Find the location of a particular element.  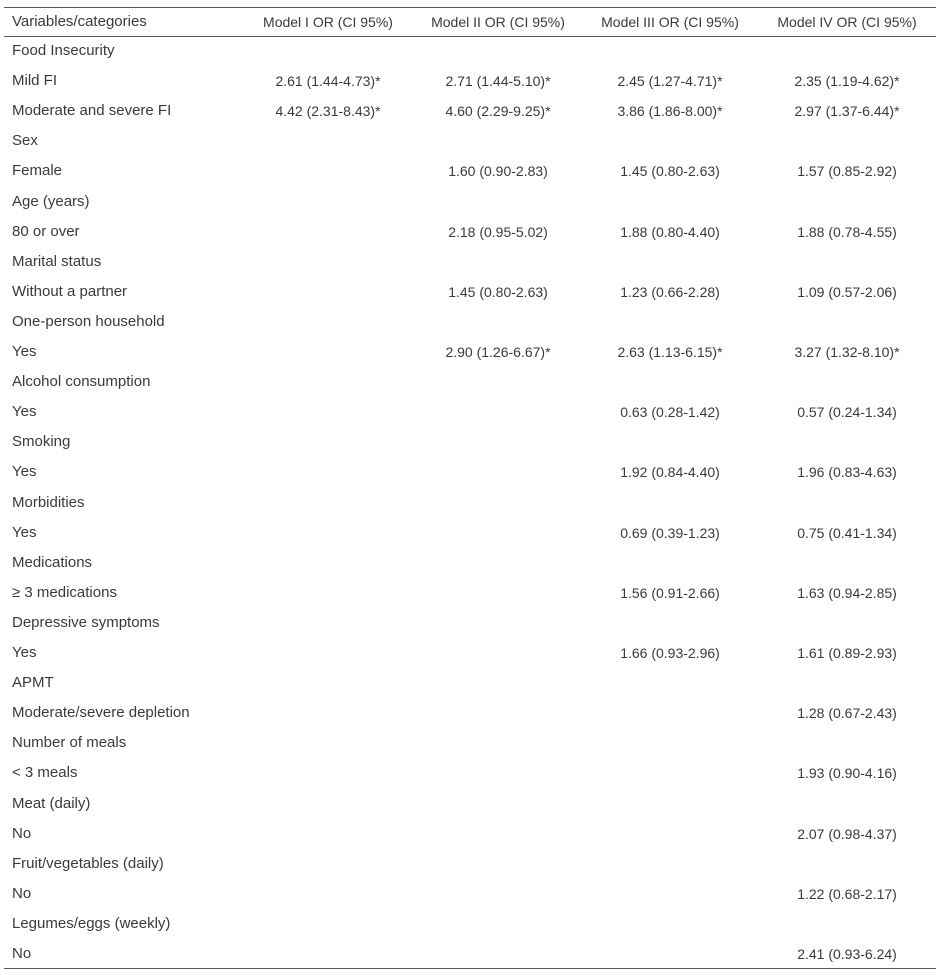

odds-ratio: 2.18 (0.95-5.02) is located at coordinates (498, 231).